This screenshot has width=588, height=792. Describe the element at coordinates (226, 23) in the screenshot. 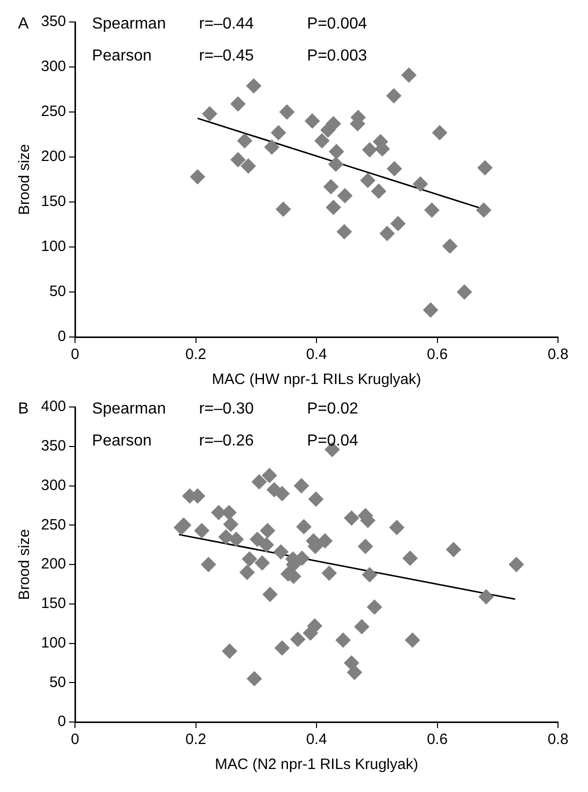

I see `annotation: r=–0.44` at that location.